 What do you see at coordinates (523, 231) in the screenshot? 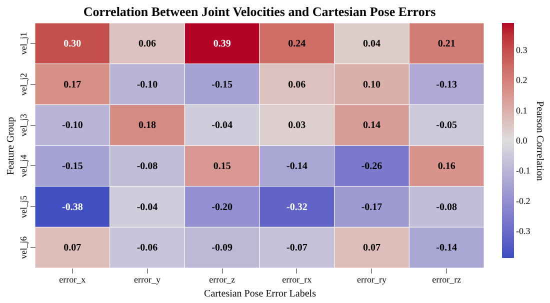
I see `color-bar-label: -0.3` at bounding box center [523, 231].